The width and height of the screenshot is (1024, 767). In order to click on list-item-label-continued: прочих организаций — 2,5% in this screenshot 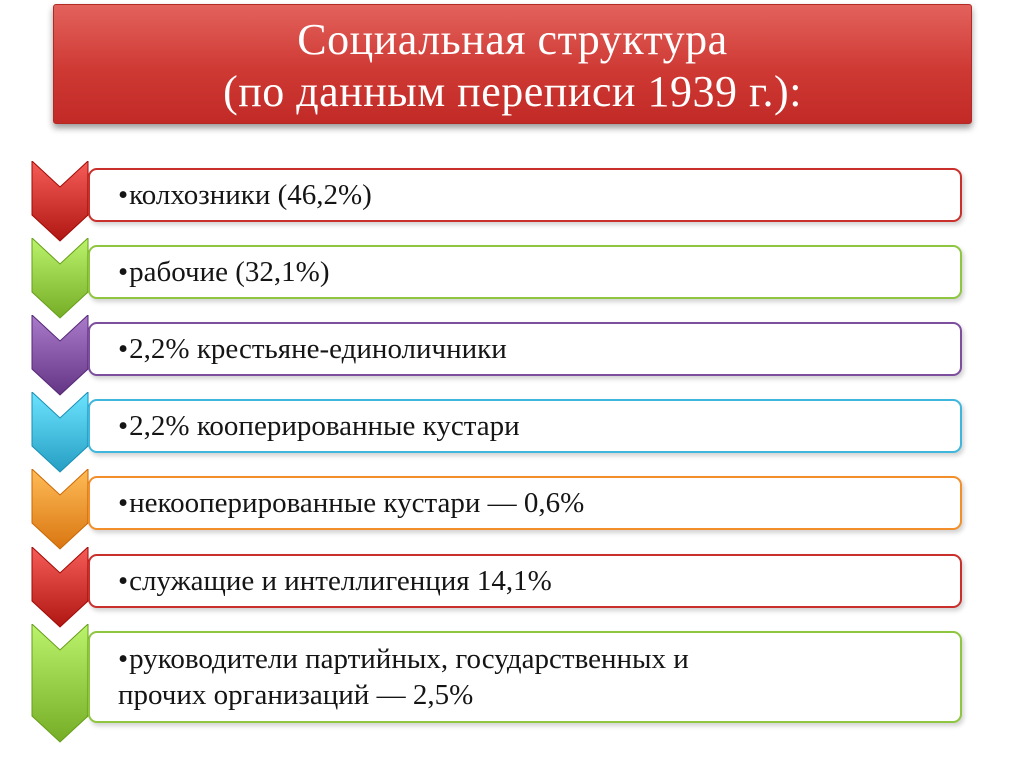, I will do `click(296, 695)`.